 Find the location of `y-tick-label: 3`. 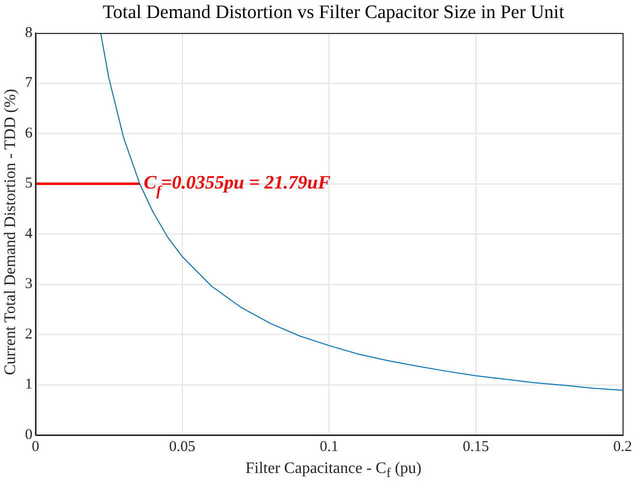

y-tick-label: 3 is located at coordinates (28, 284).